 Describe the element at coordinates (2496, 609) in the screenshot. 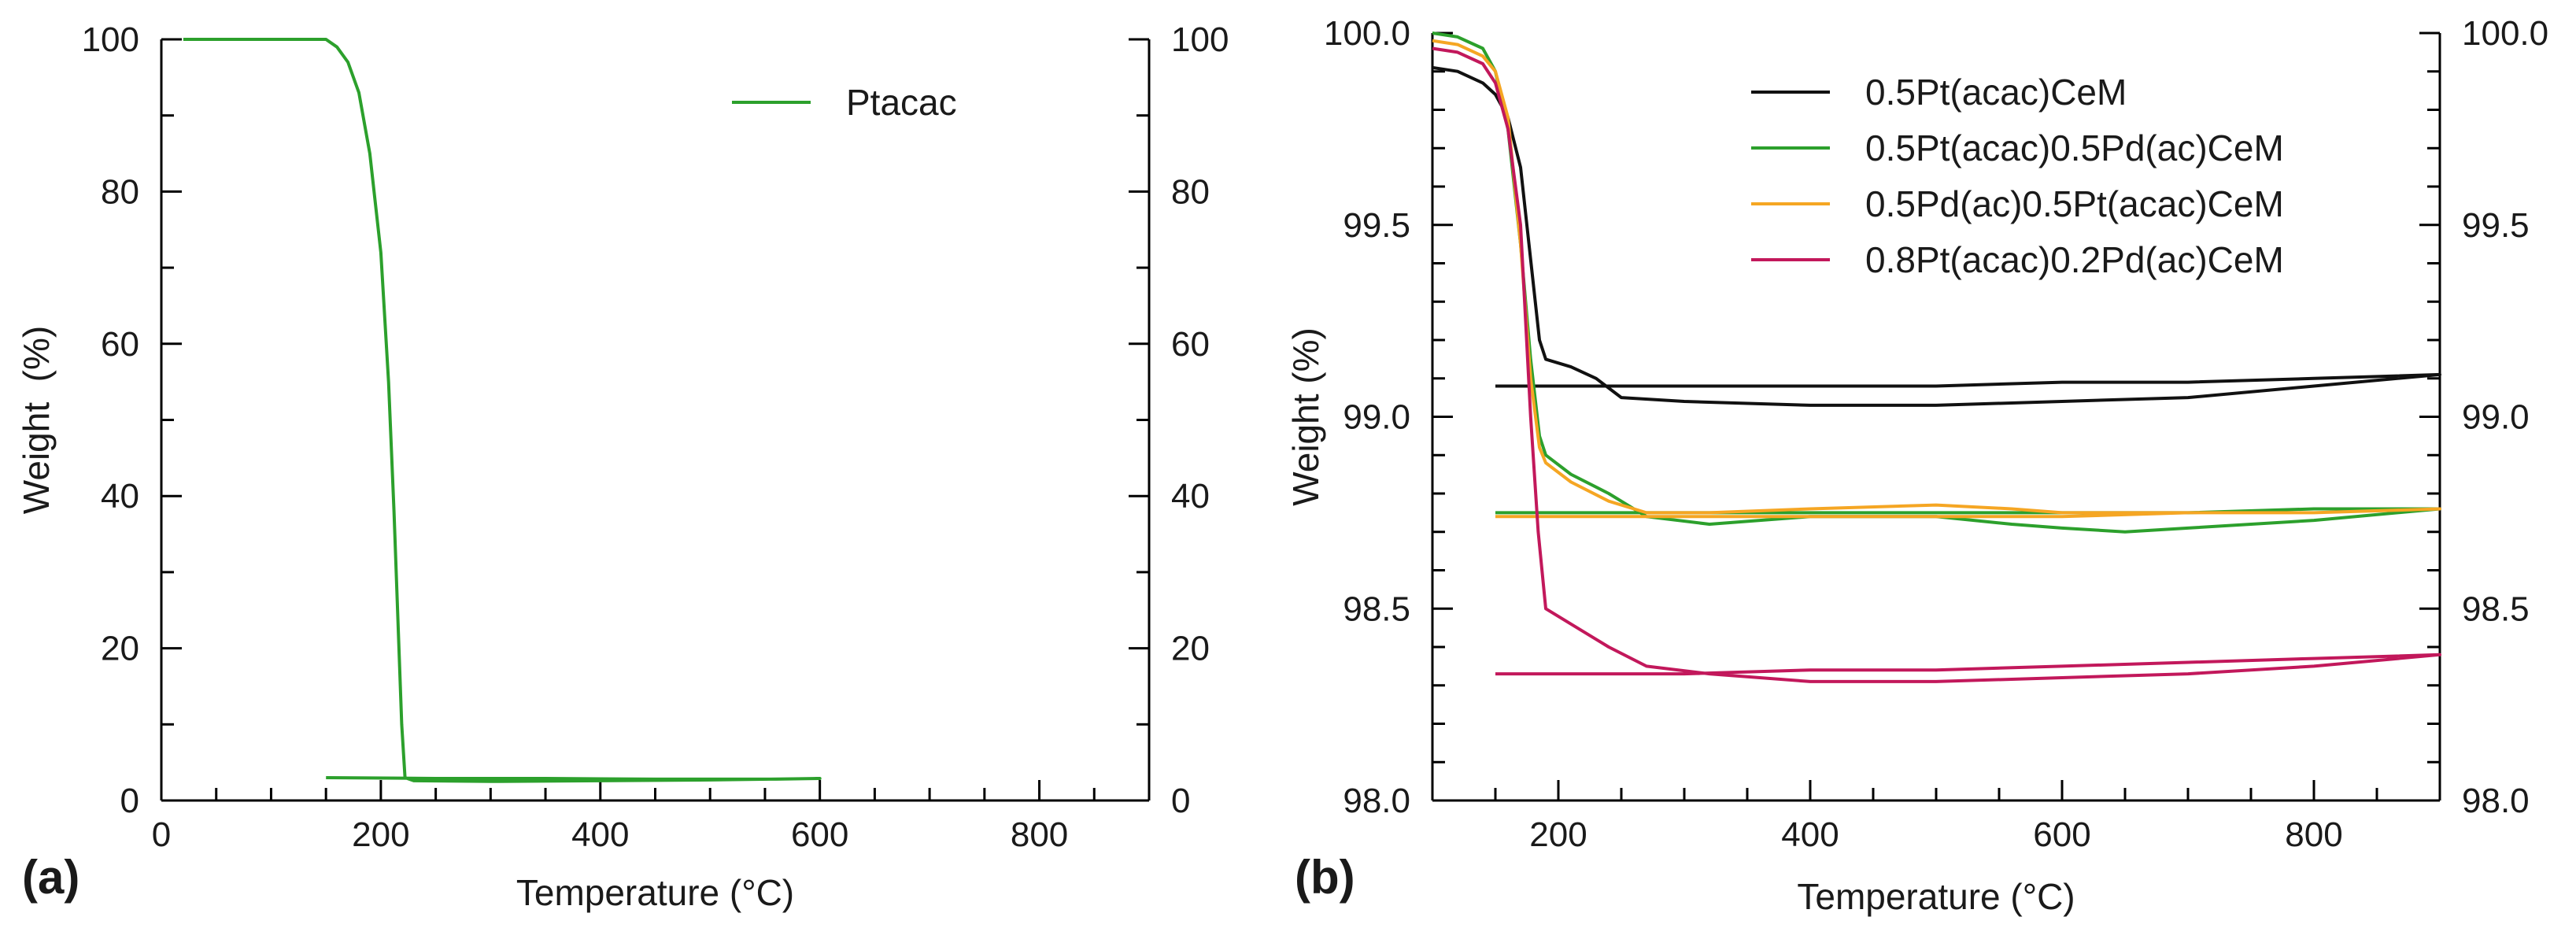

I see `y-tick-label-right: 98.5` at that location.